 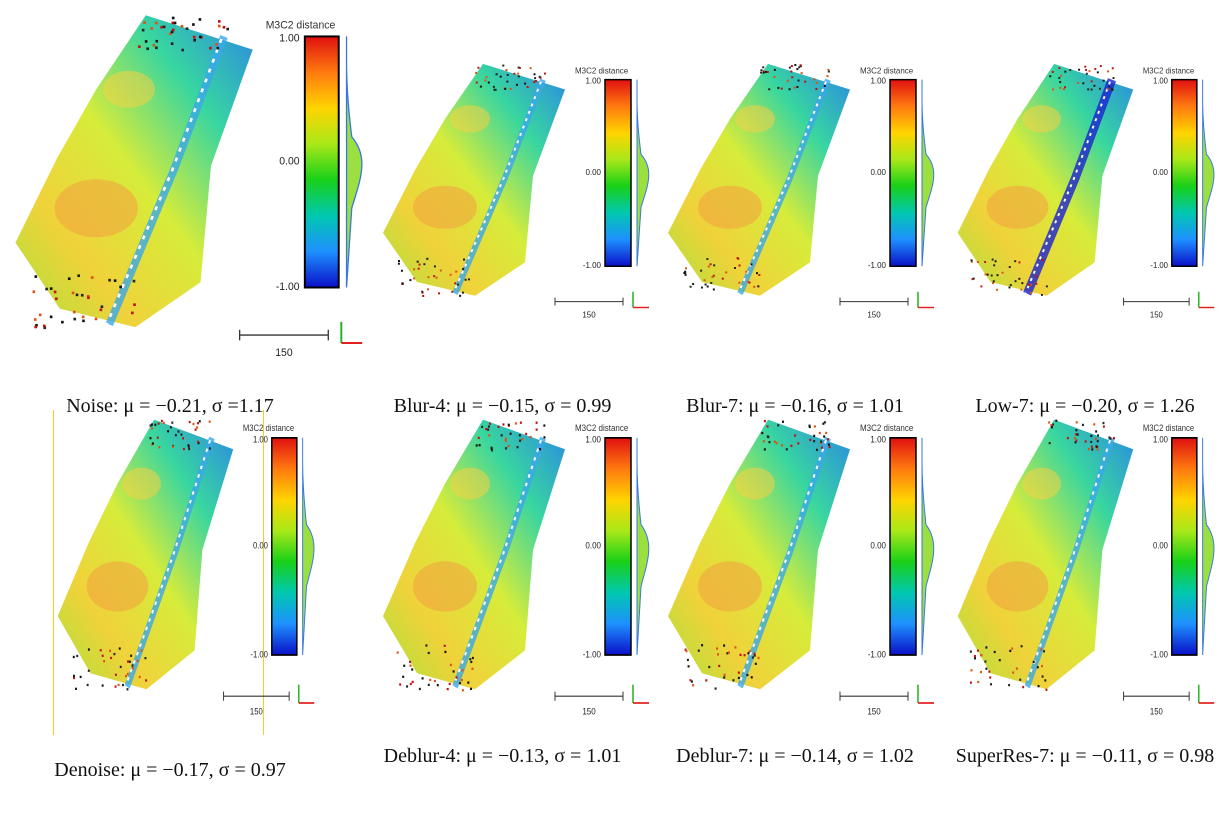 I want to click on panel-caption: Blur-7: μ = −0.16, σ = 1.01, so click(x=795, y=406).